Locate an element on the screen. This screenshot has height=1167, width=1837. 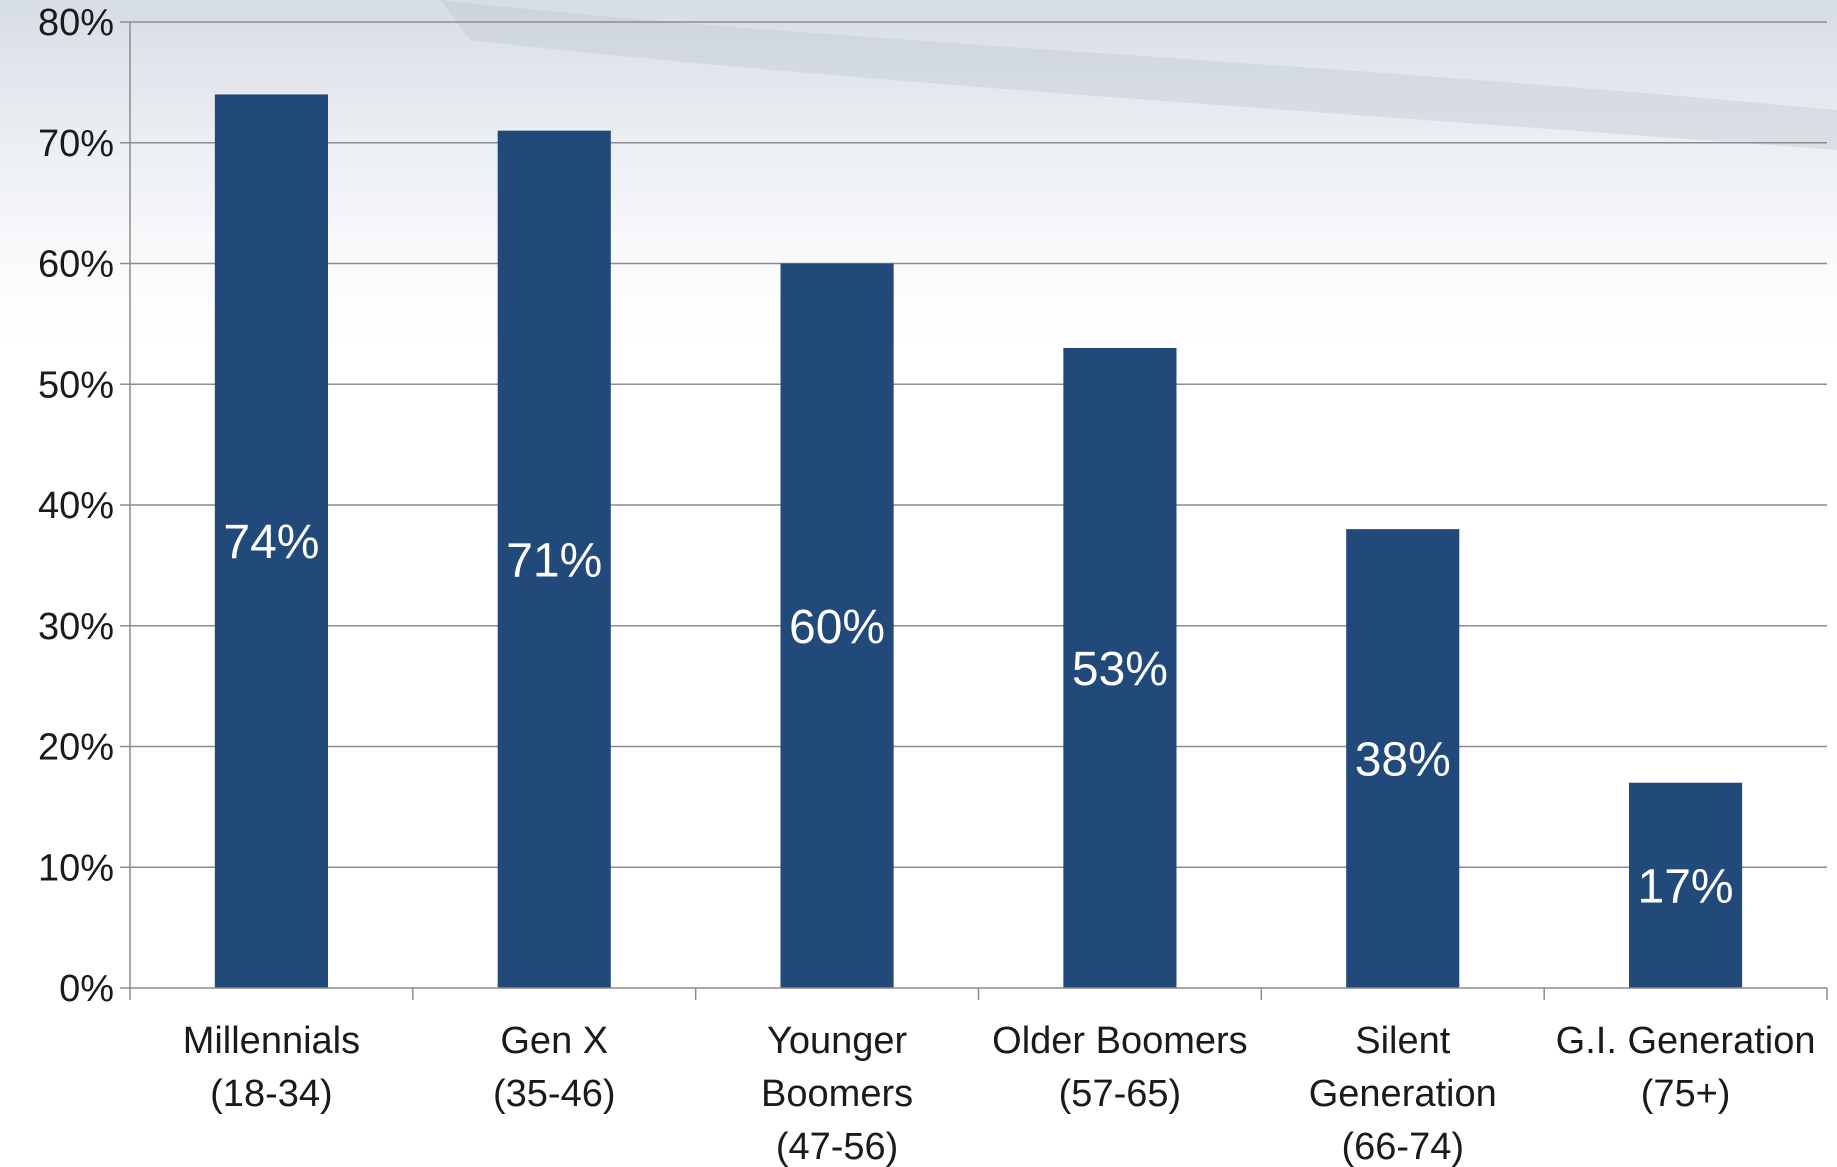
y-tick-label: 40% is located at coordinates (76, 506).